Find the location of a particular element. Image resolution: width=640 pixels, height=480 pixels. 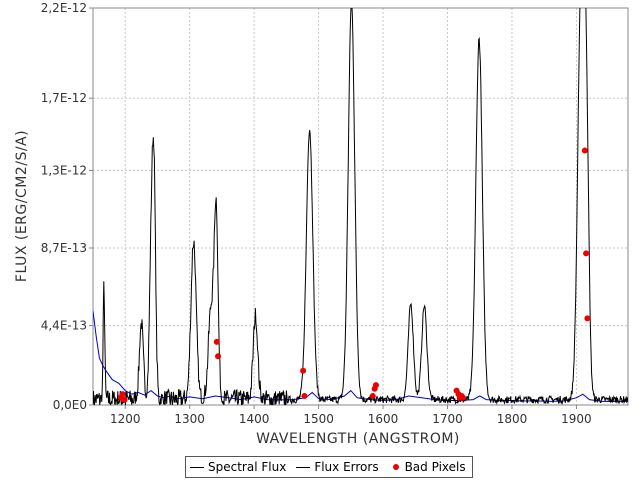

legend-item-flux-errors: Flux Errors is located at coordinates (337, 467).